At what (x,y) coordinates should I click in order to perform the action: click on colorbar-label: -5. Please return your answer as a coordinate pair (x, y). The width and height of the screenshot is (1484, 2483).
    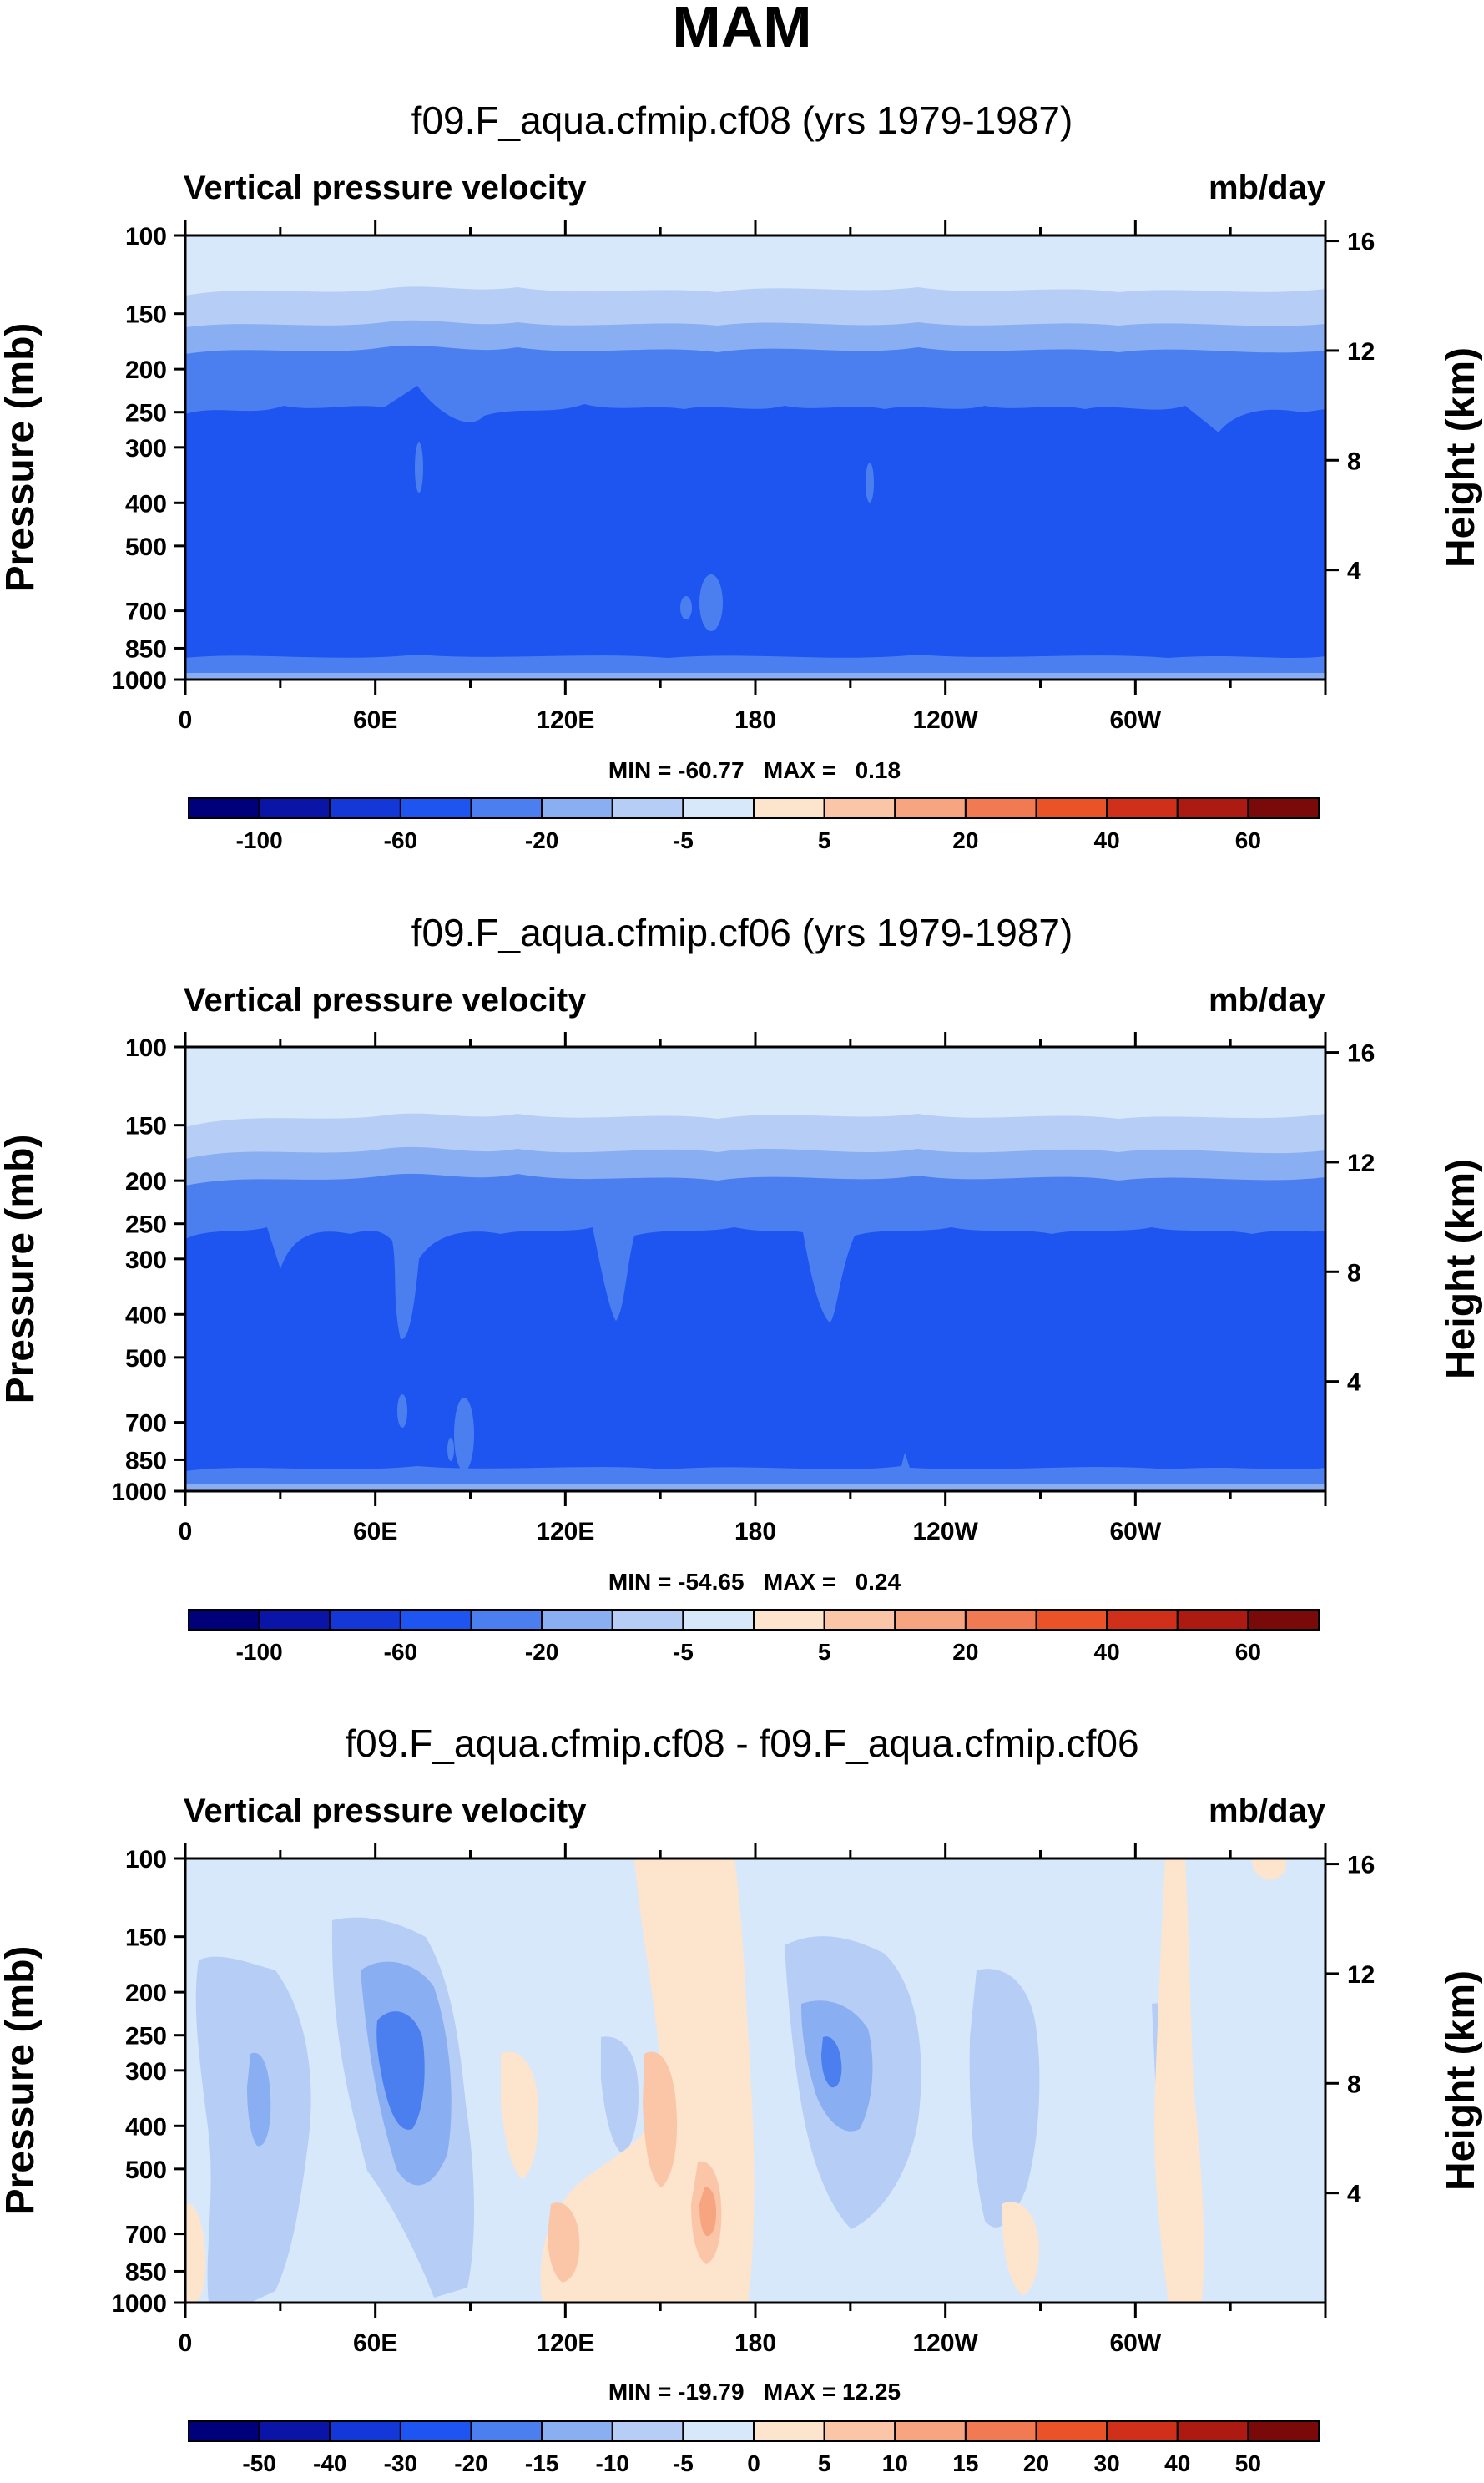
    Looking at the image, I should click on (683, 2463).